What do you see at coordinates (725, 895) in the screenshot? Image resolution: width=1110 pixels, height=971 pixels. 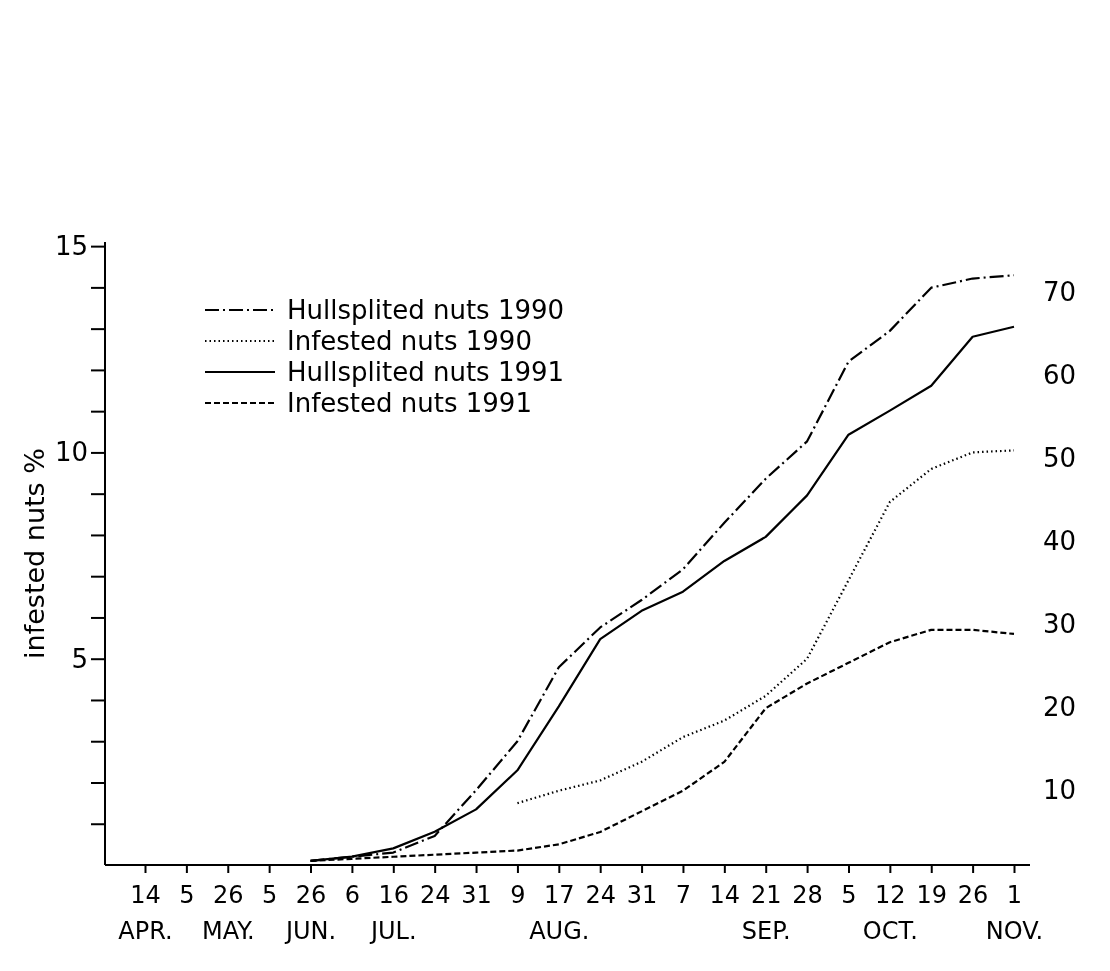 I see `x-tick-label: 14` at bounding box center [725, 895].